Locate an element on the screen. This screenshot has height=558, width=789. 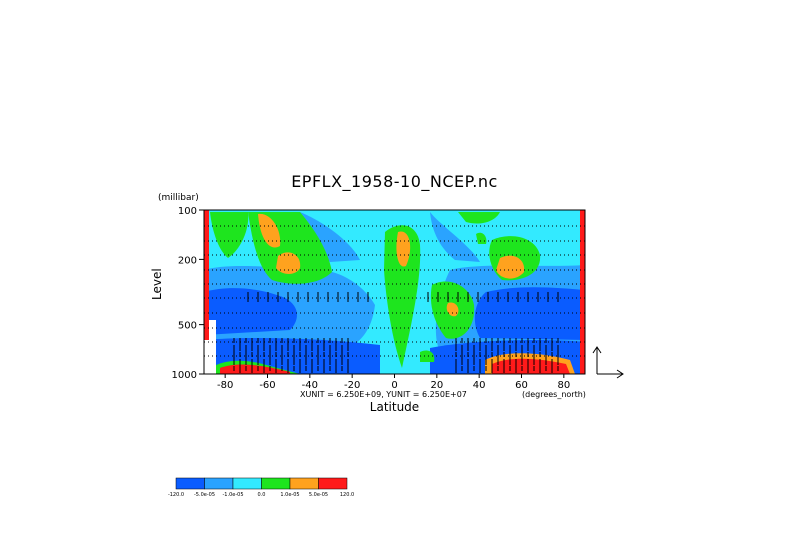
colorbar-label: 120.0 is located at coordinates (347, 495).